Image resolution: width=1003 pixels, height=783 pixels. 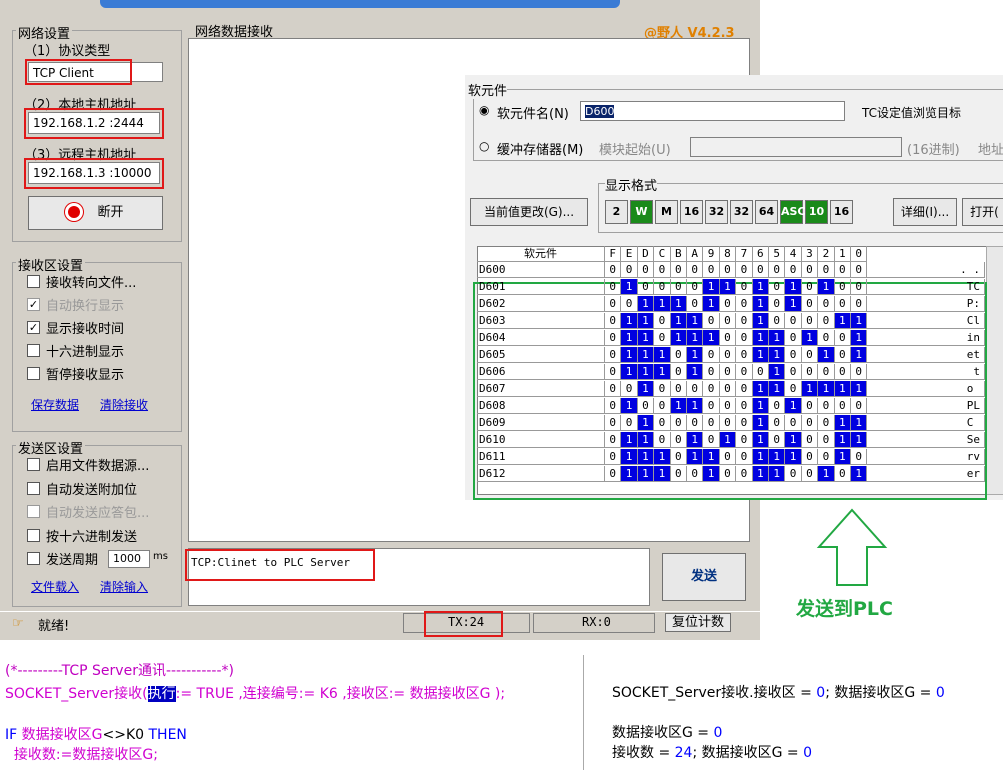 What do you see at coordinates (54, 626) in the screenshot?
I see `status-text: 就绪!` at bounding box center [54, 626].